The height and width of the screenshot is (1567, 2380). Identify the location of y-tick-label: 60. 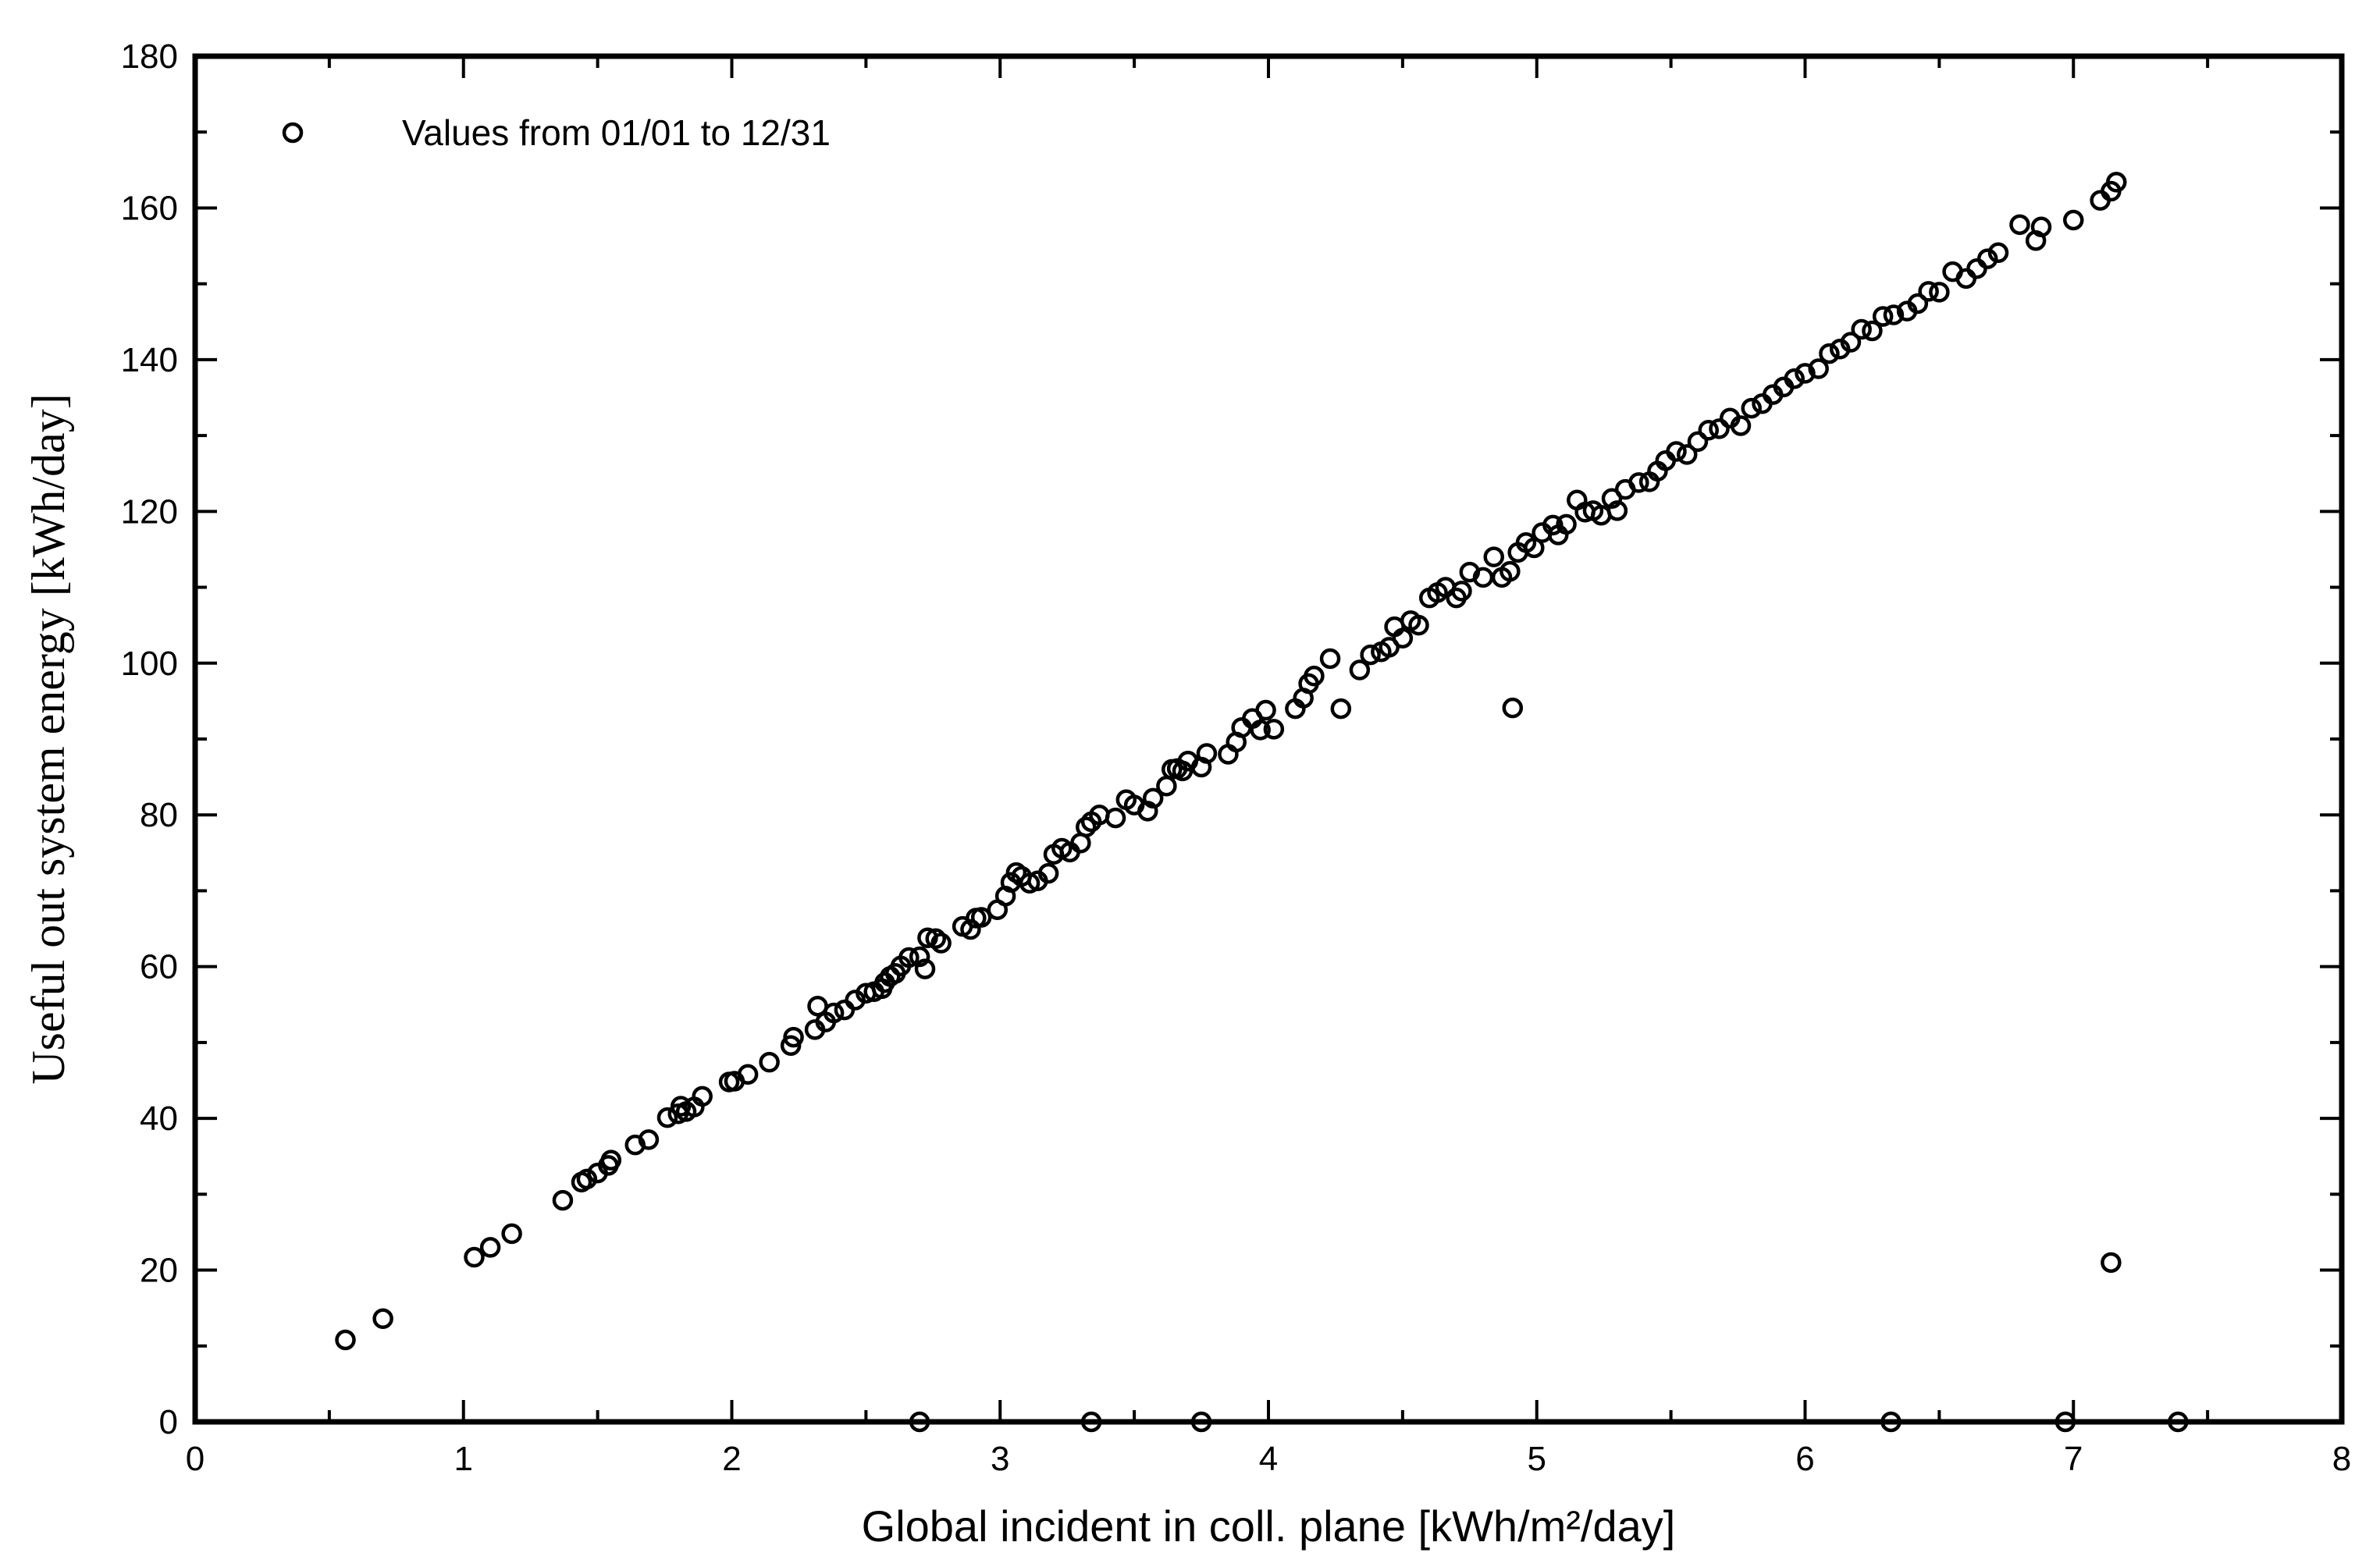
(159, 967).